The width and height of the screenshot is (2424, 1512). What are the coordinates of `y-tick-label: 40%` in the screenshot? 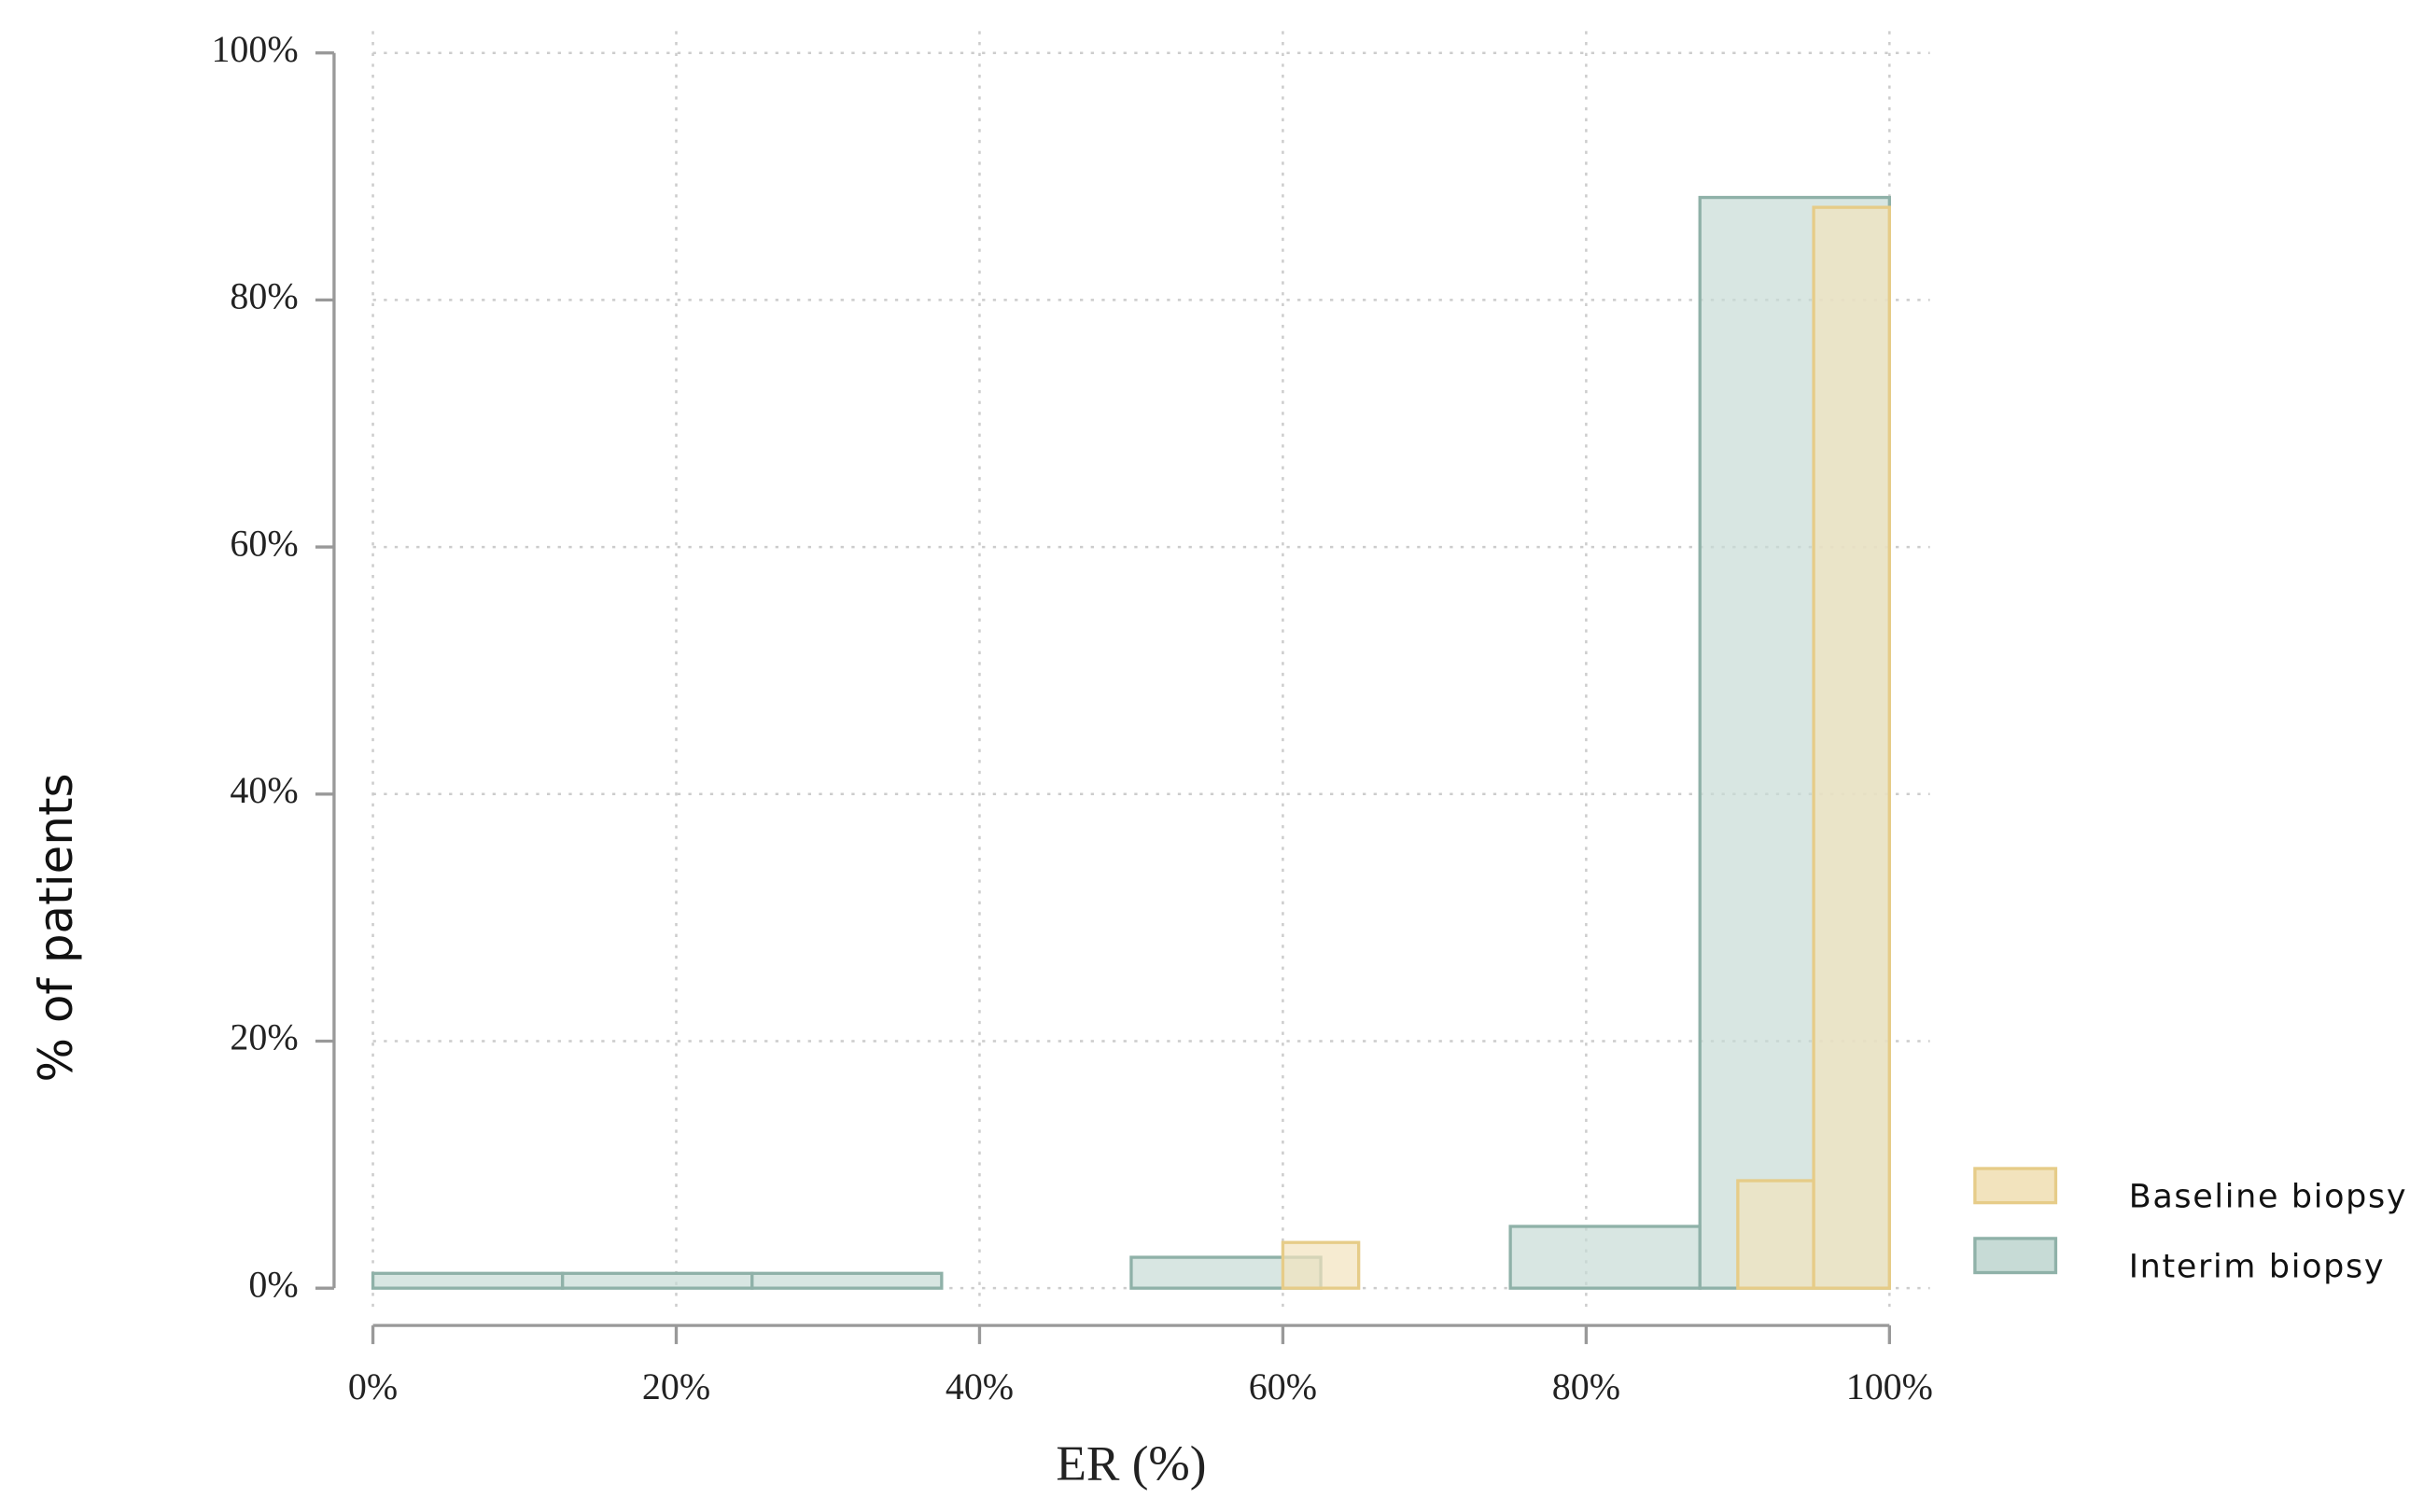 It's located at (264, 790).